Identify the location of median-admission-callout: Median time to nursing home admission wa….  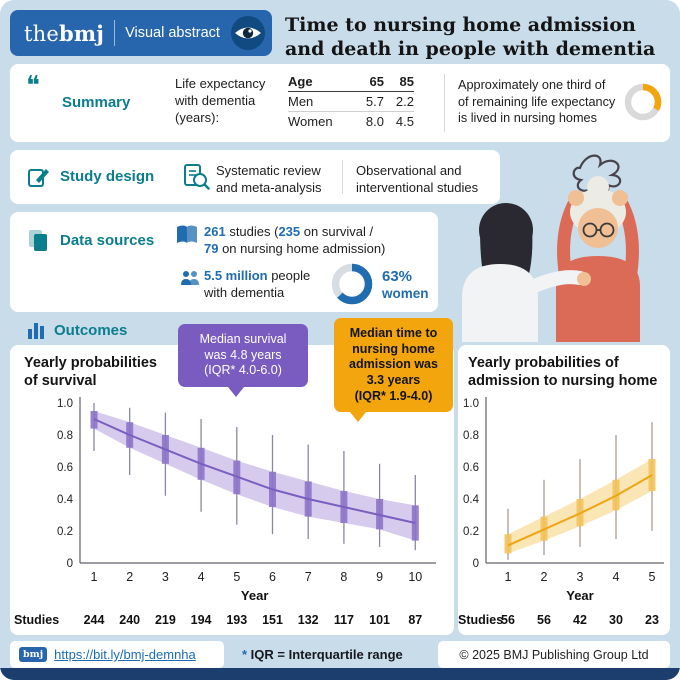
(393, 370).